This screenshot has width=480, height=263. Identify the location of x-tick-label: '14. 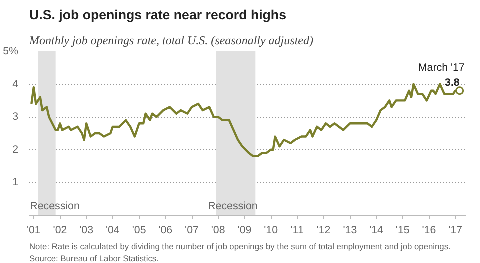
(377, 230).